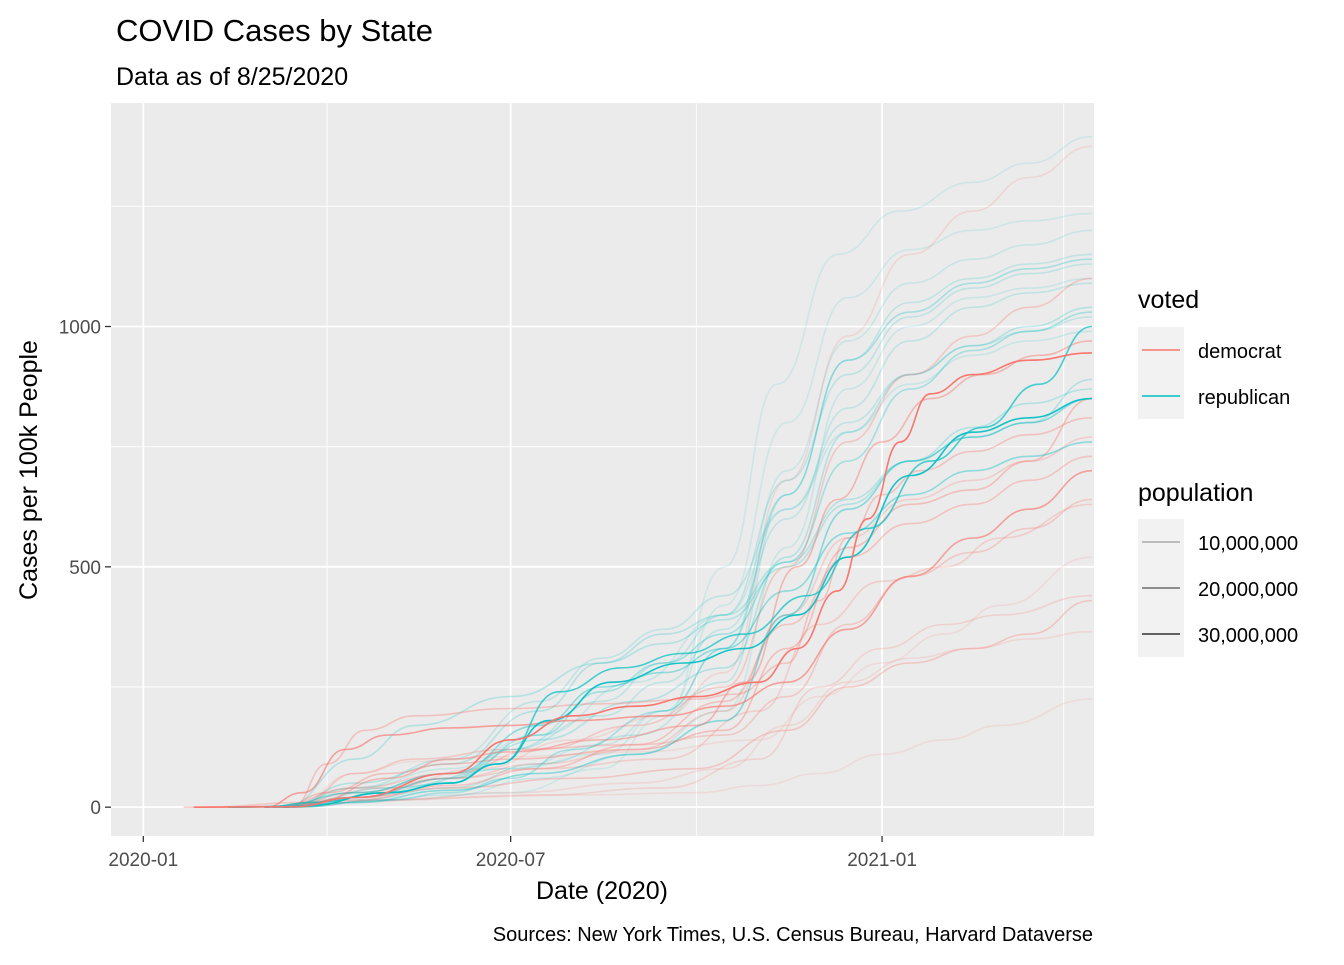  I want to click on chart-subtitle: Data as of 8/25/2020, so click(232, 77).